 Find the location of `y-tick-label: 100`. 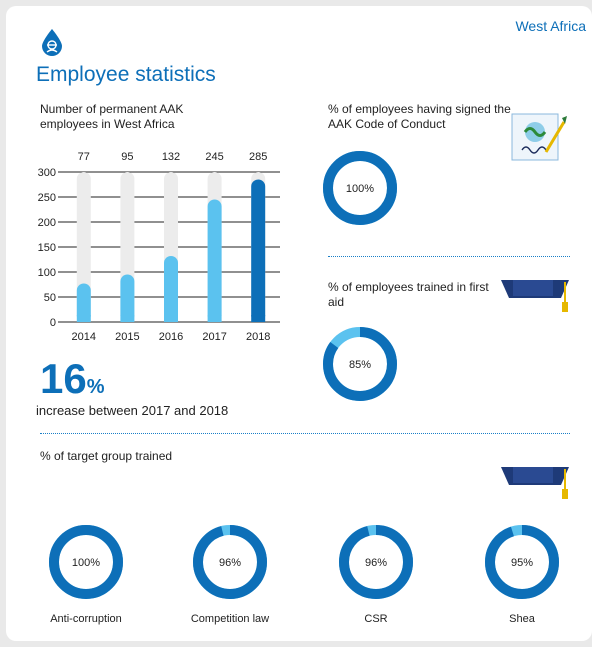

y-tick-label: 100 is located at coordinates (47, 273).